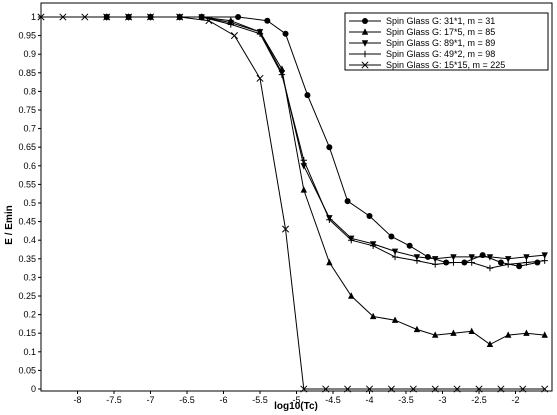 The height and width of the screenshot is (415, 557). Describe the element at coordinates (27, 110) in the screenshot. I see `y-tick-label: 0.75` at that location.